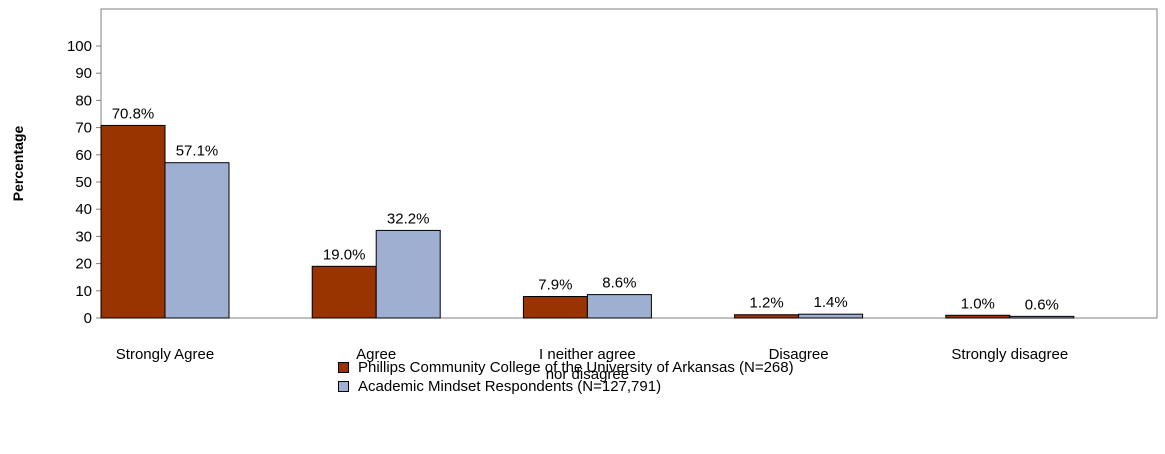 This screenshot has height=454, width=1165. Describe the element at coordinates (344, 254) in the screenshot. I see `data-label-series-1-cat-2: 19.0%` at that location.